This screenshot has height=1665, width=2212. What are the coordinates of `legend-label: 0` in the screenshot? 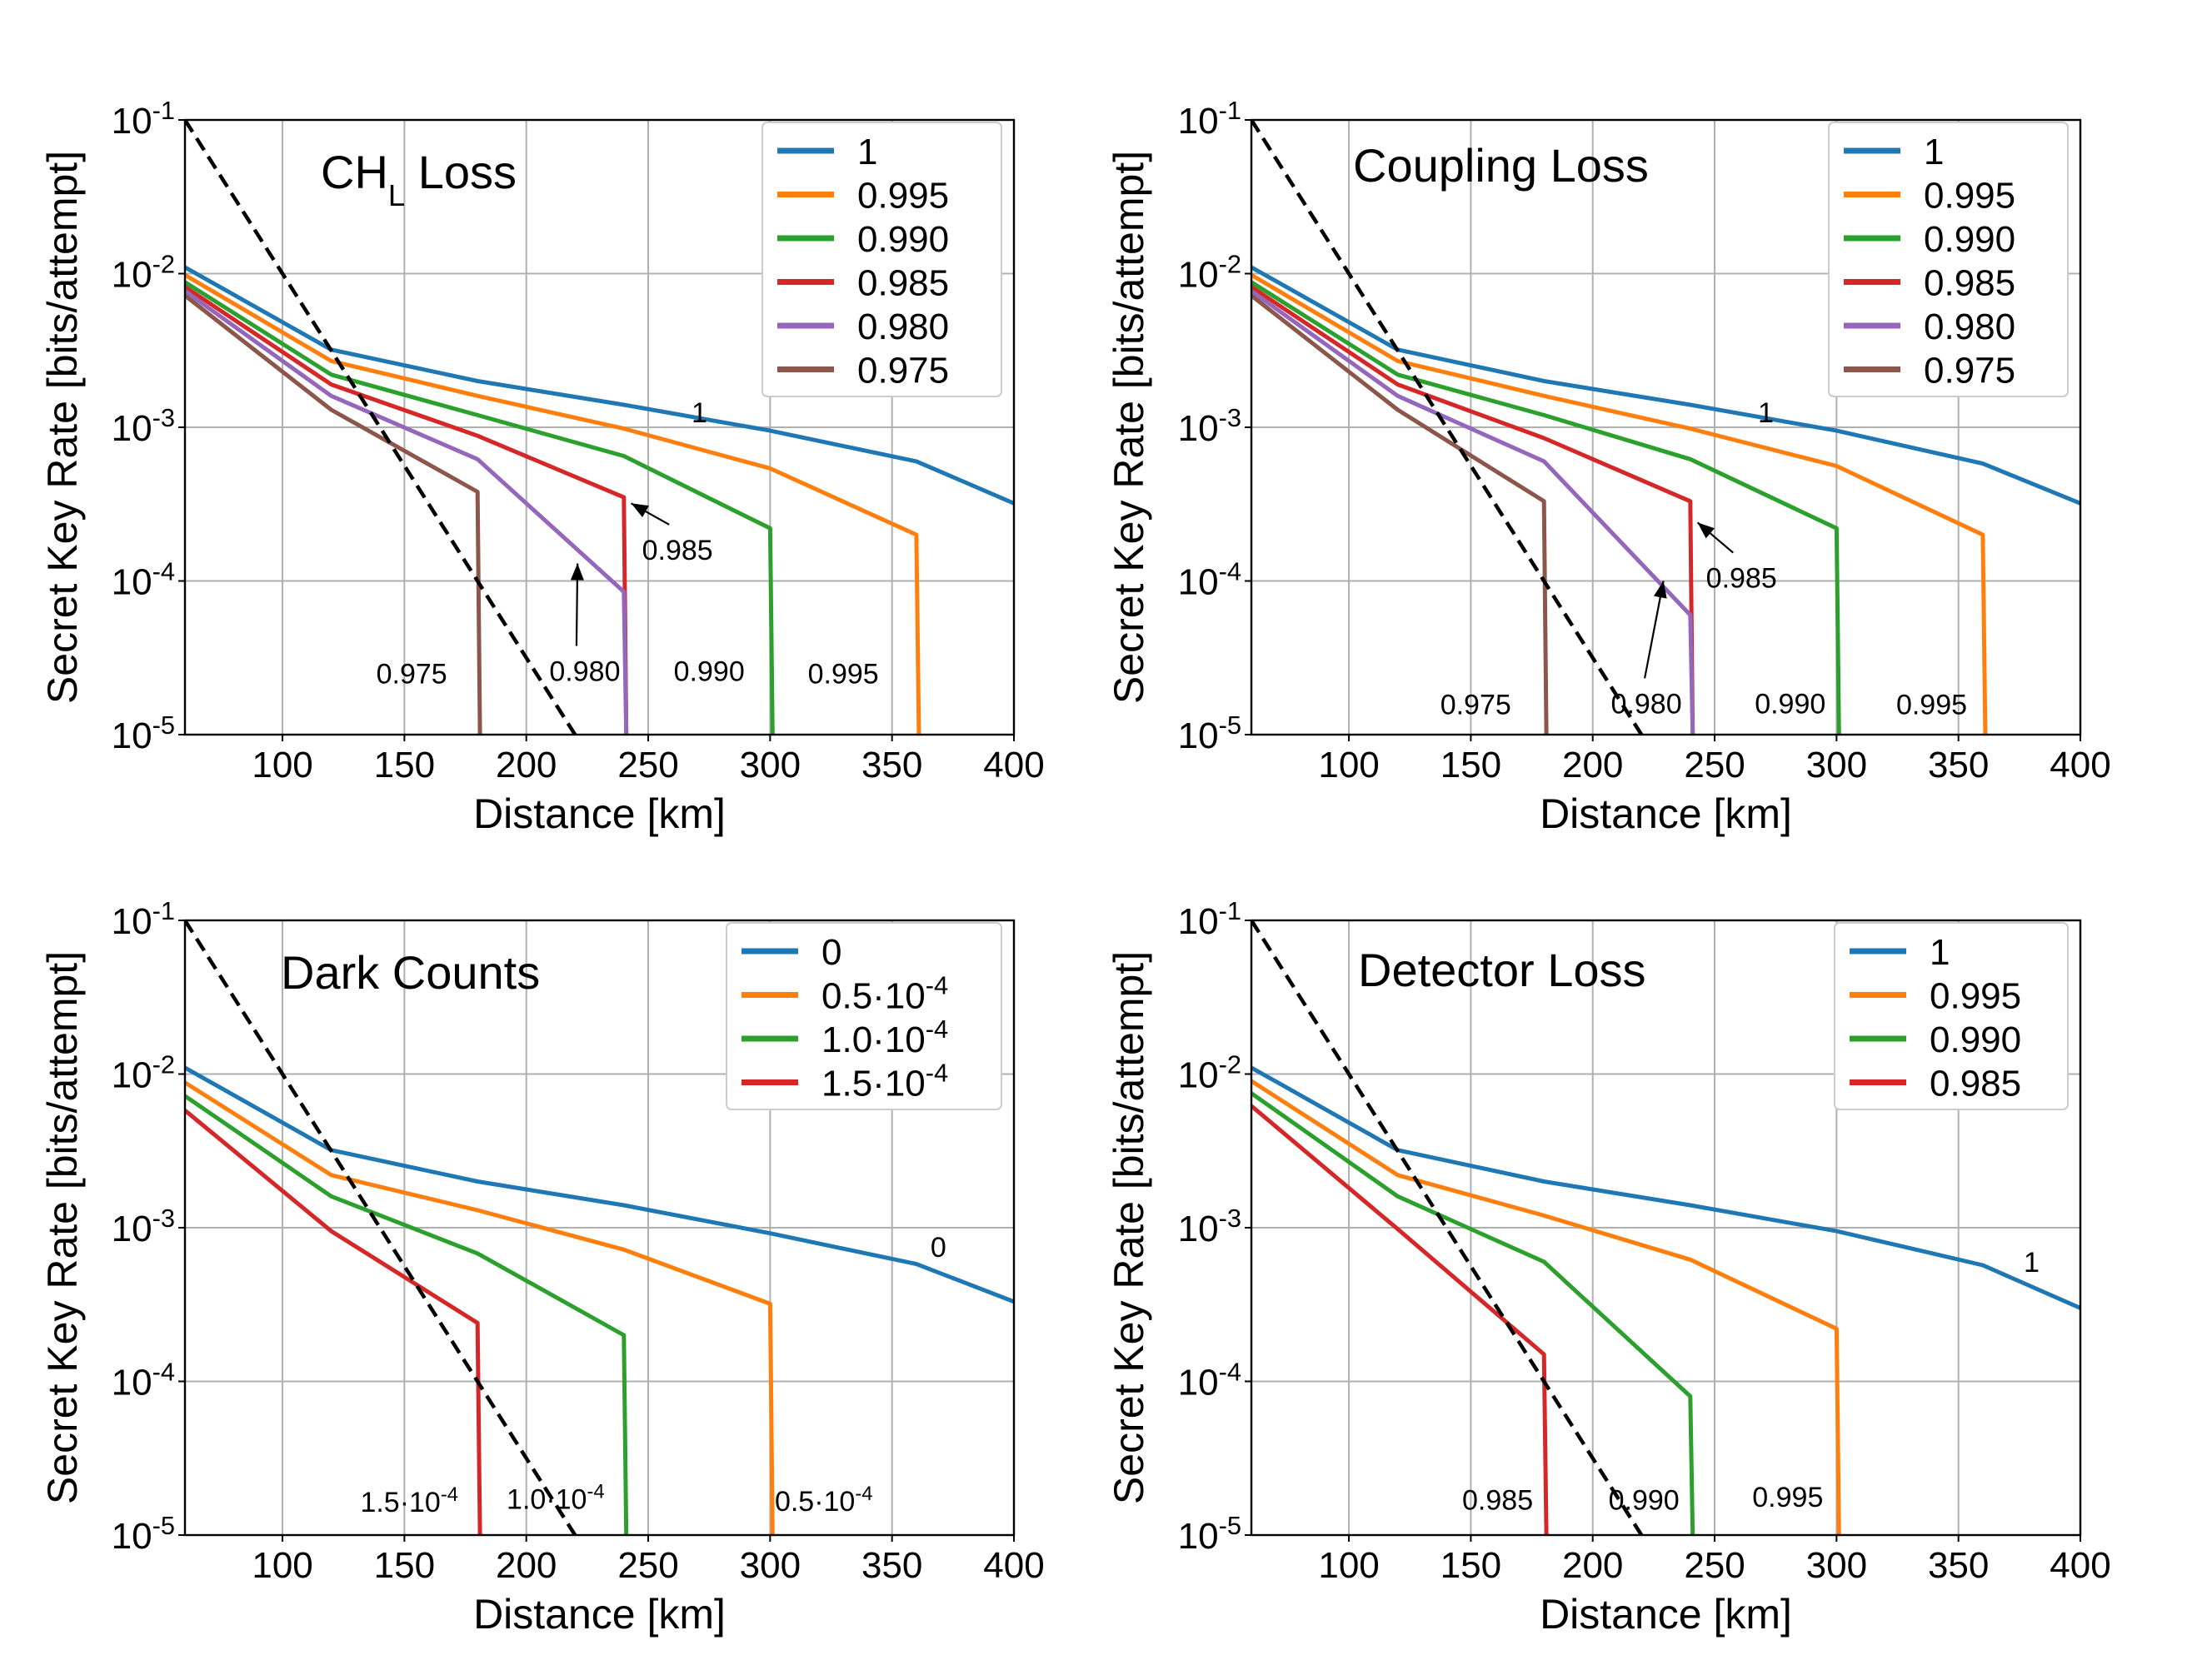 It's located at (831, 952).